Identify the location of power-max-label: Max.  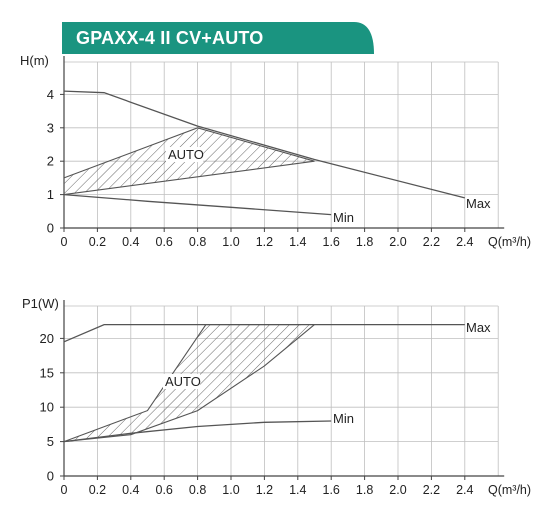
(478, 327).